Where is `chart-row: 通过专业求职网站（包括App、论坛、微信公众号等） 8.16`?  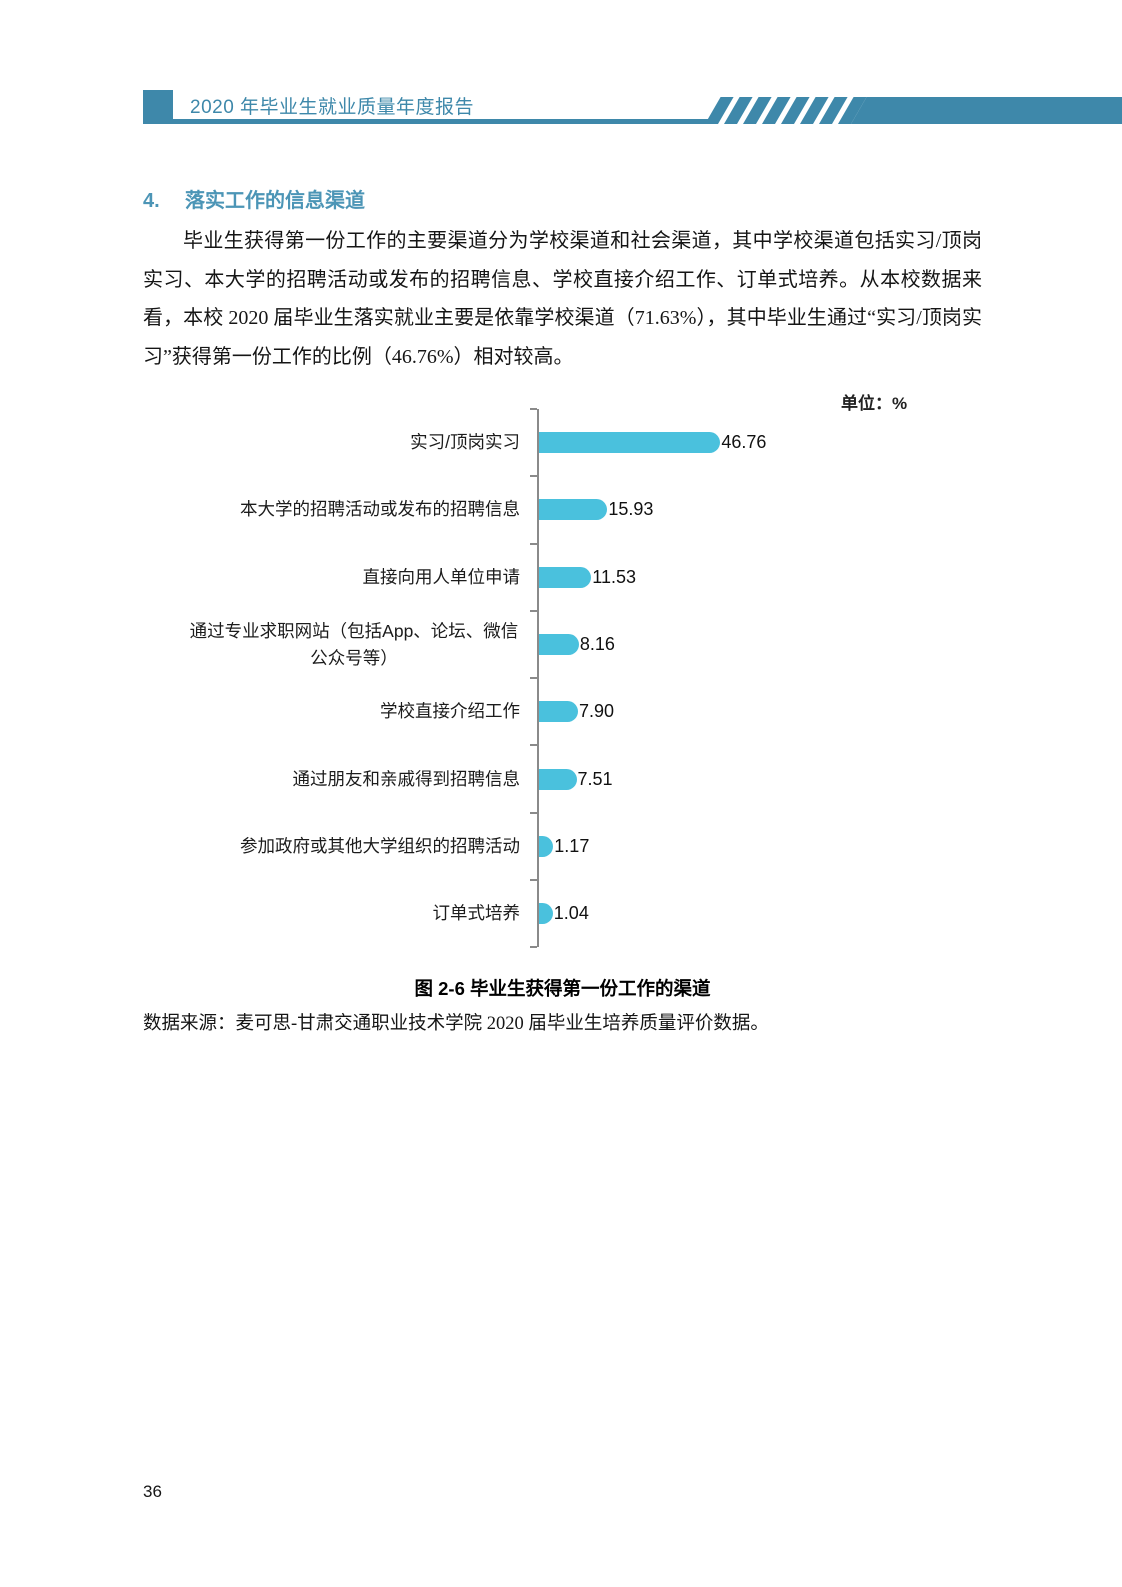
chart-row: 通过专业求职网站（包括App、论坛、微信公众号等） 8.16 is located at coordinates (561, 645).